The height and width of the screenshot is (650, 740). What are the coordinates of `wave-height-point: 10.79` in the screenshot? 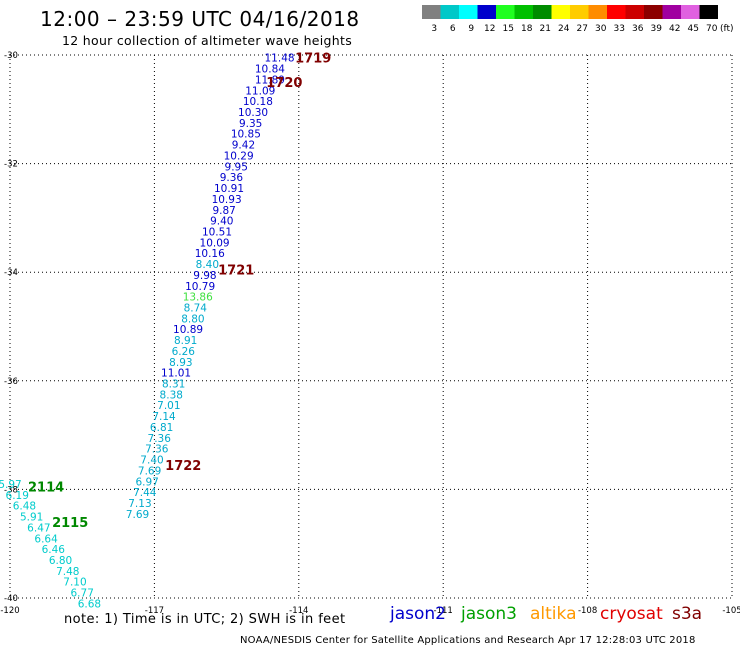 It's located at (200, 287).